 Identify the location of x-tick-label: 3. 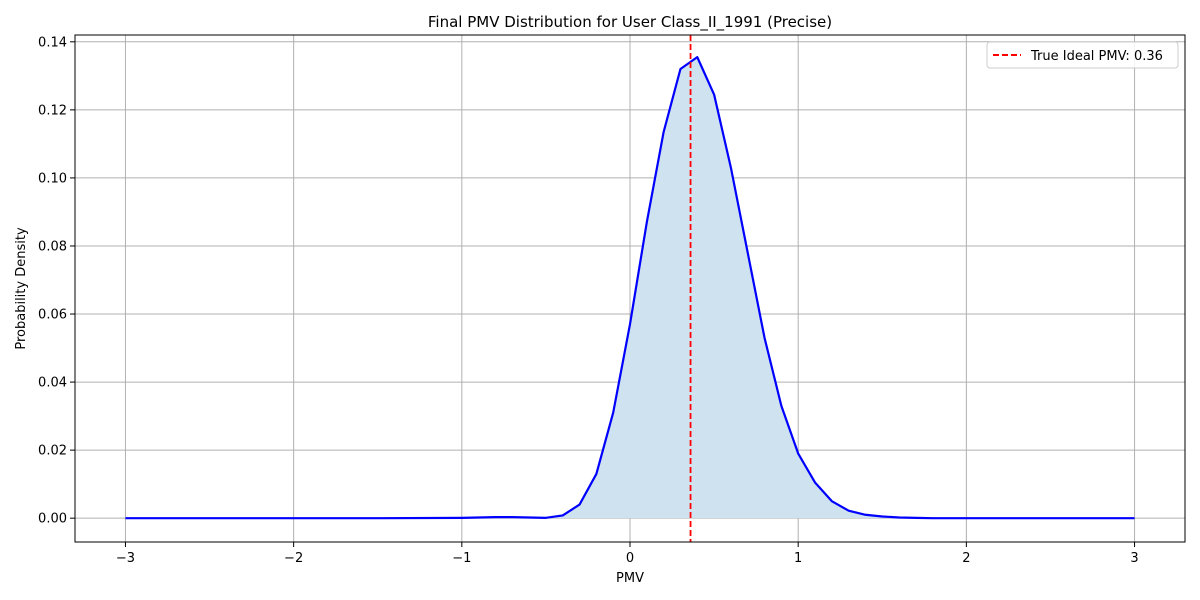
(1134, 558).